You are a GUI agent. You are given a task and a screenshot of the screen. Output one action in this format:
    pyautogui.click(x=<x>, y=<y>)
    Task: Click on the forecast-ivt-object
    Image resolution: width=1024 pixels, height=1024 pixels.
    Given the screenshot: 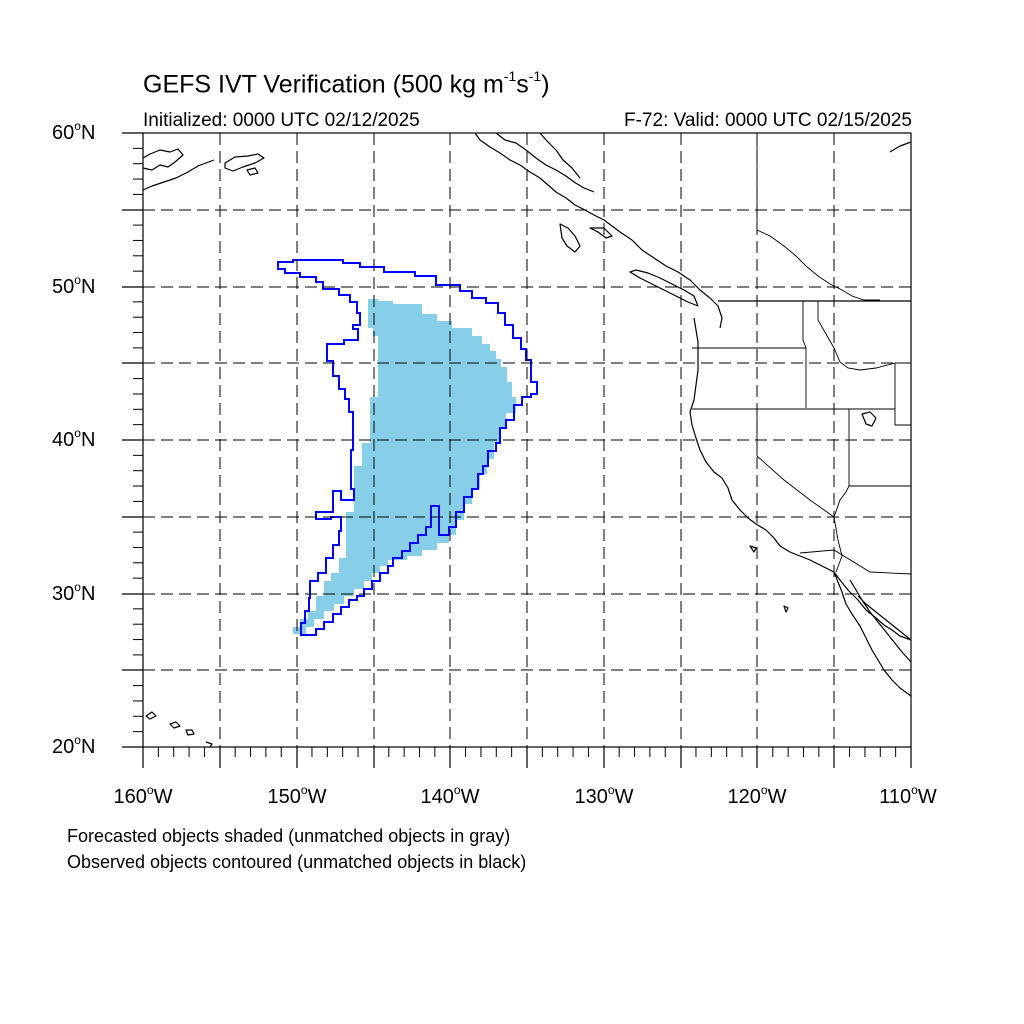 What is the action you would take?
    pyautogui.click(x=404, y=466)
    